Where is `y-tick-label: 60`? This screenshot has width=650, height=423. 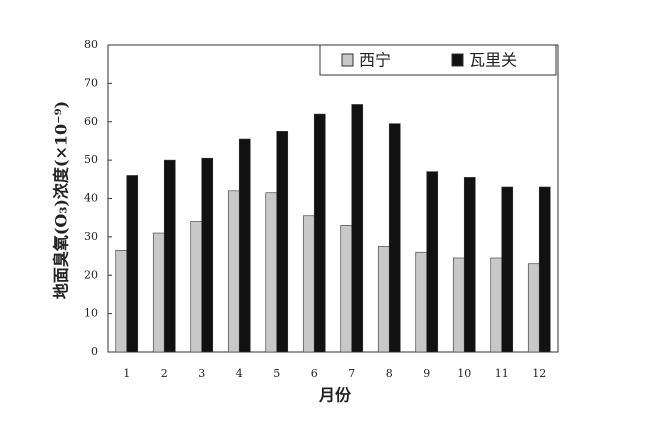
y-tick-label: 60 is located at coordinates (91, 121).